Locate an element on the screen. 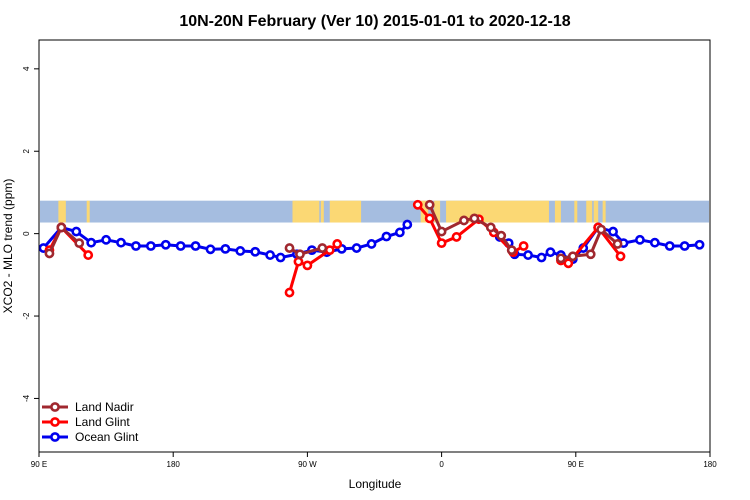 This screenshot has height=500, width=750. ocean-band is located at coordinates (374, 211).